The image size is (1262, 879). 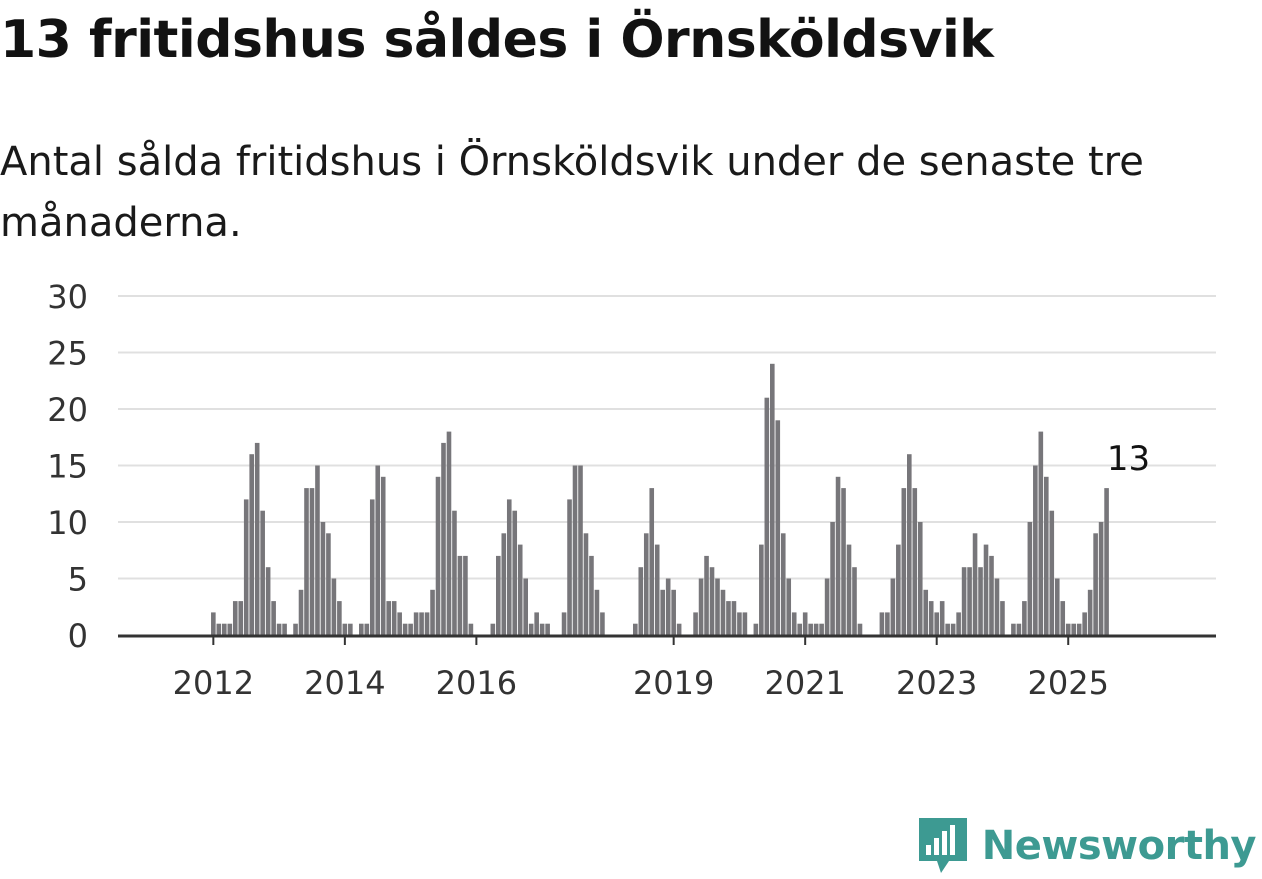 I want to click on y-tick-label: 25, so click(x=67, y=354).